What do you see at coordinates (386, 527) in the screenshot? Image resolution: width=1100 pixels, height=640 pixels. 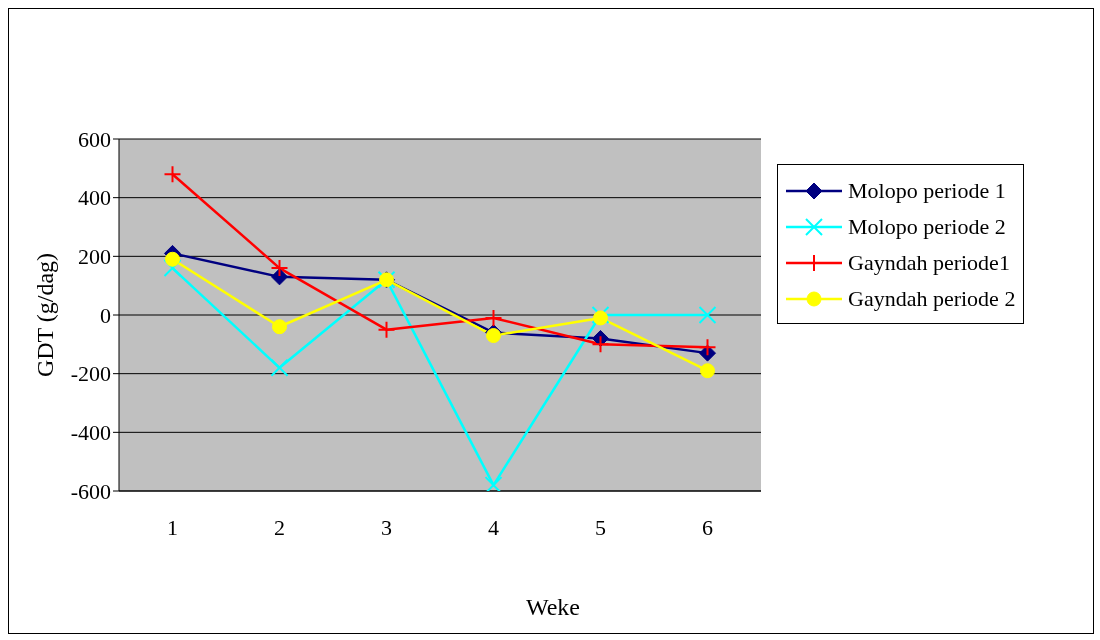 I see `x-tick-label: 3` at bounding box center [386, 527].